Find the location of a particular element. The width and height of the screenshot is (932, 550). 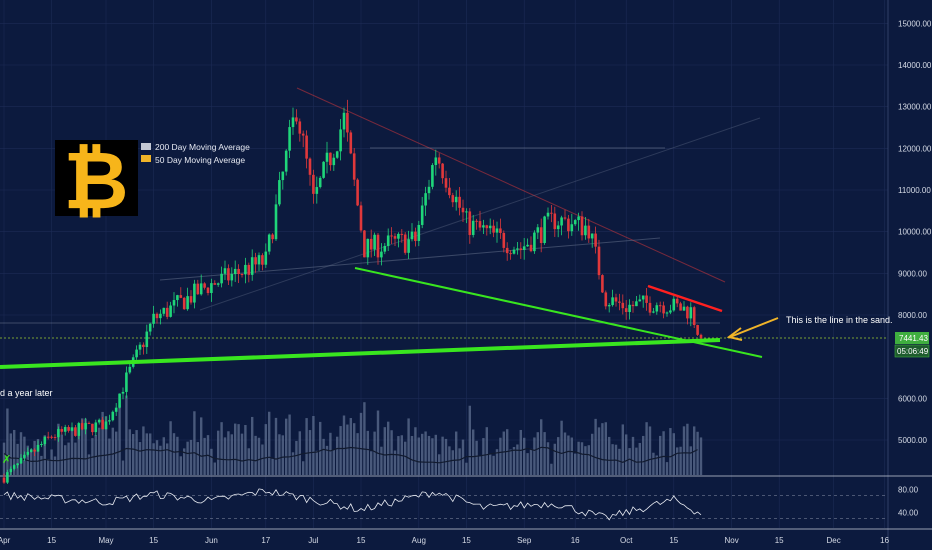

annotation-year-later: d a year later is located at coordinates (26, 393).